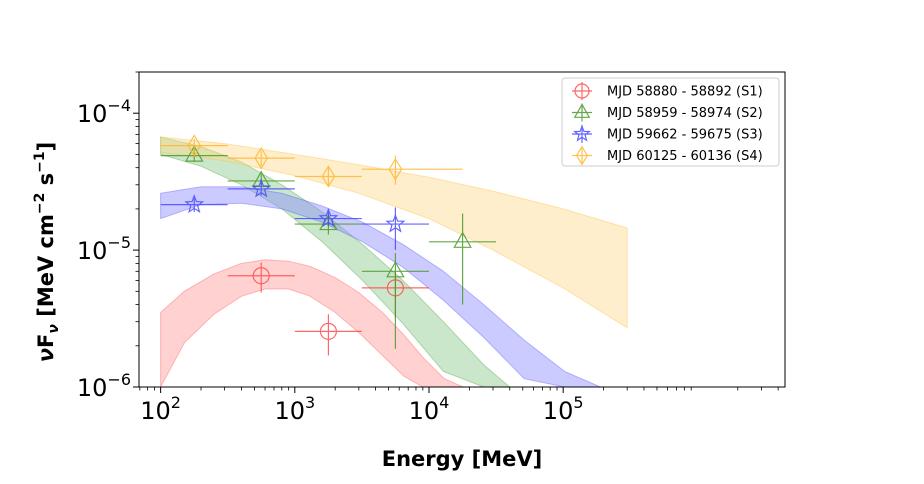  What do you see at coordinates (462, 459) in the screenshot?
I see `x-axis-label: Energy [MeV]` at bounding box center [462, 459].